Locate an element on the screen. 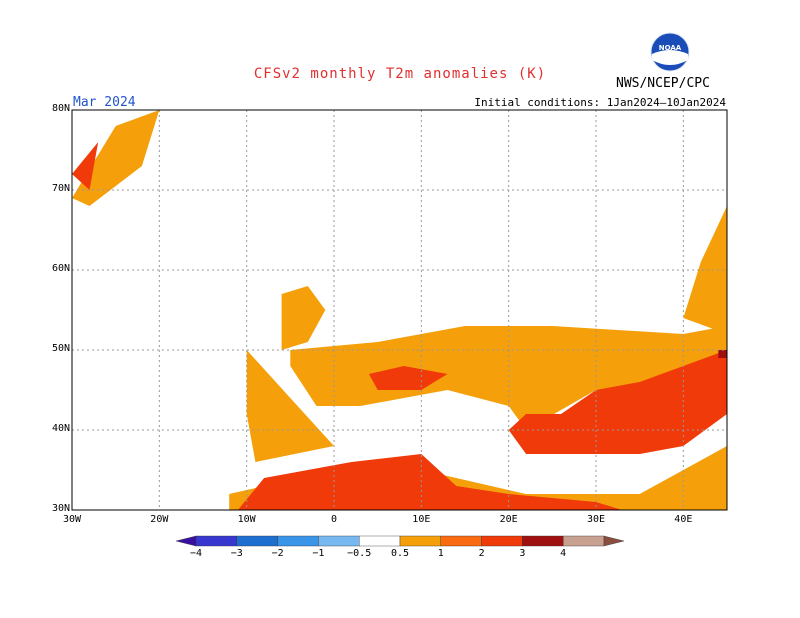  lat-tick-label: 50N is located at coordinates (60, 348).